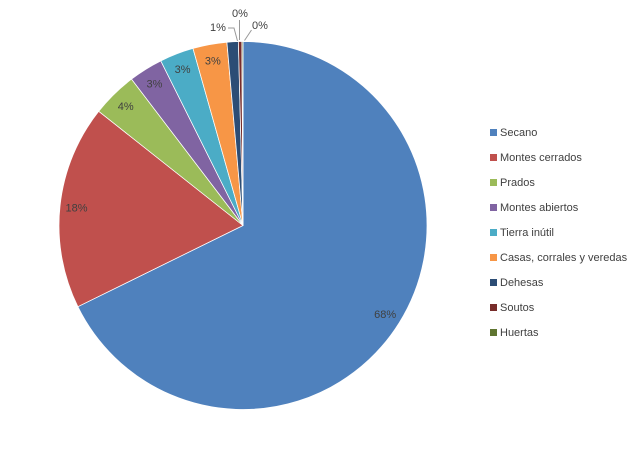 The image size is (640, 452). I want to click on leader-line-huertas, so click(248, 35).